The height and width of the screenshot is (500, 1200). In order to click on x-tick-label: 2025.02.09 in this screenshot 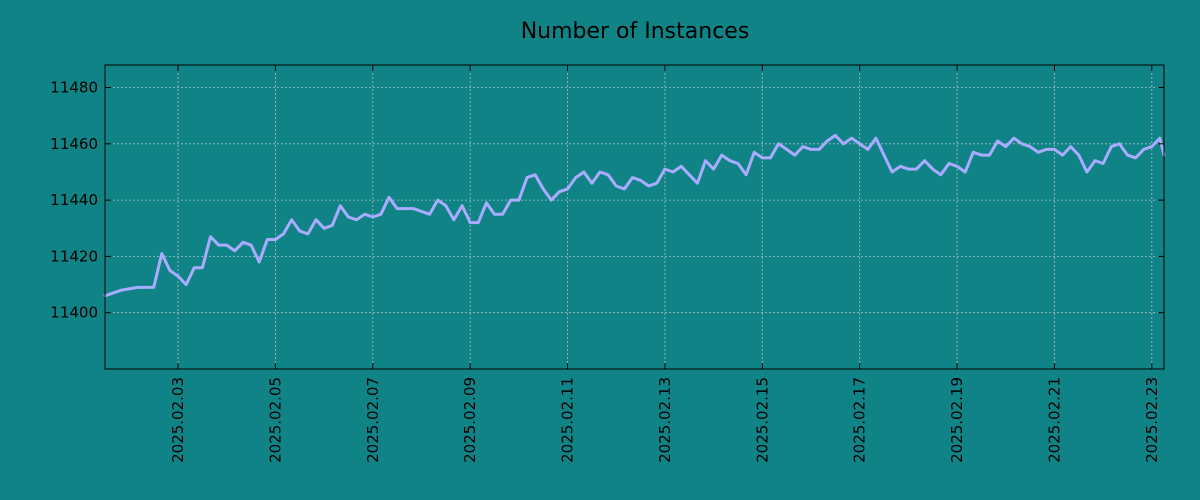, I will do `click(470, 420)`.